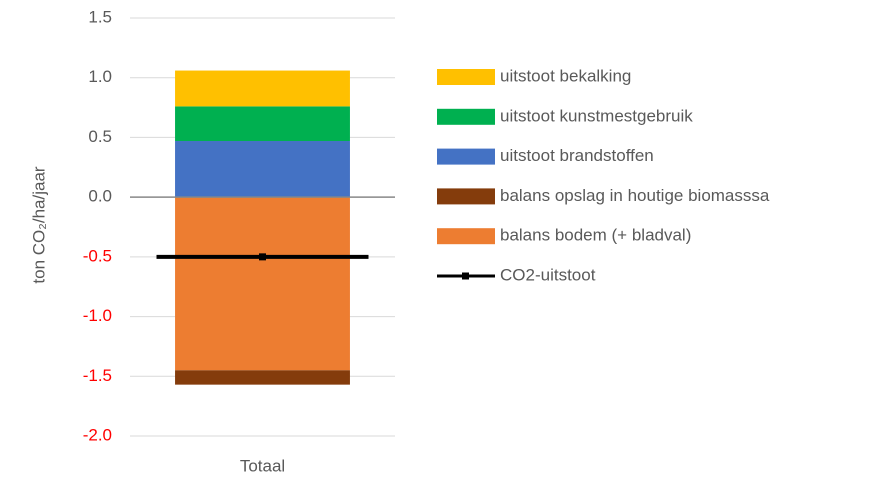  Describe the element at coordinates (97, 315) in the screenshot. I see `y-tick-label: -1.0` at that location.